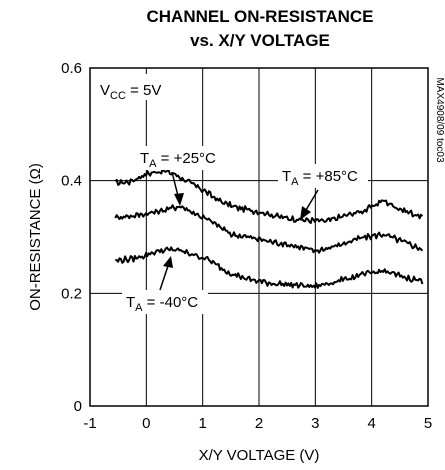 The height and width of the screenshot is (470, 445). I want to click on y-tick-label: 0.4, so click(71, 181).